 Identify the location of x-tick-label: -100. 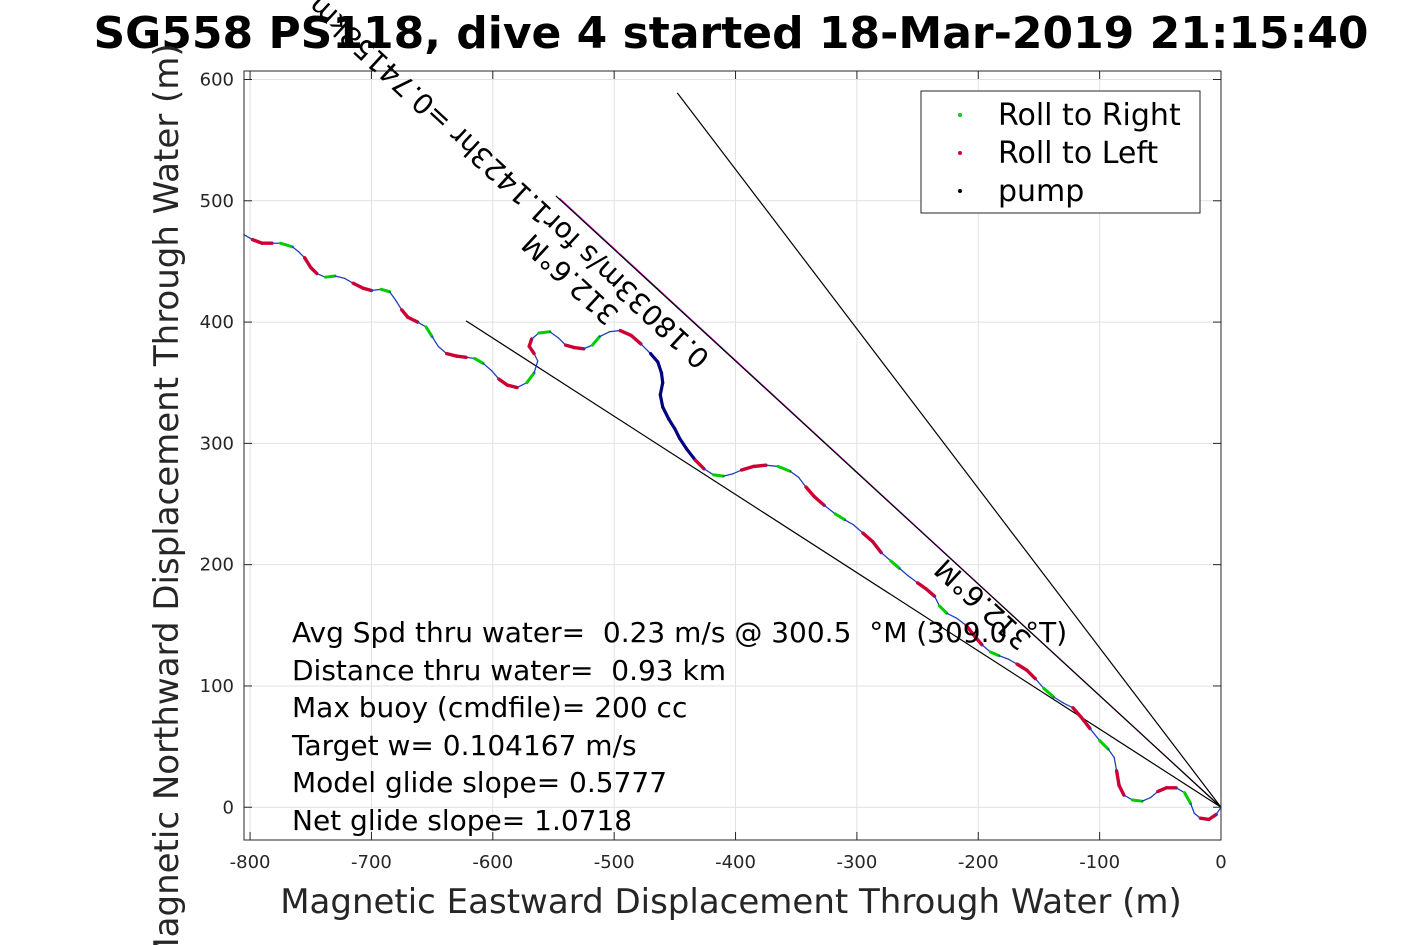
(1099, 862).